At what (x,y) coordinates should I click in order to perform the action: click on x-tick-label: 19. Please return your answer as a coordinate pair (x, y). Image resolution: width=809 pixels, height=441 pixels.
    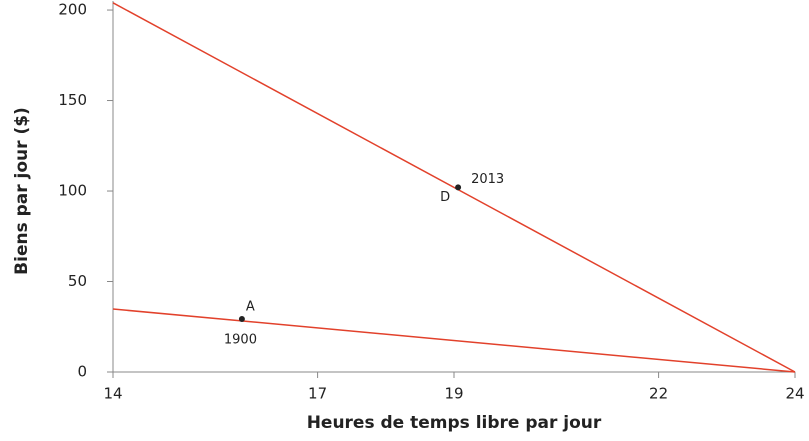
    Looking at the image, I should click on (453, 394).